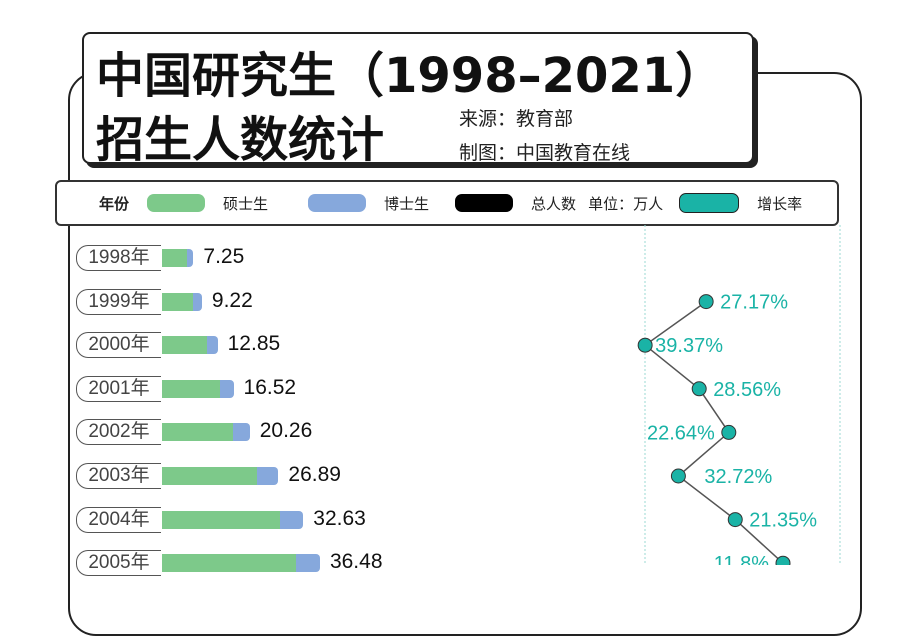  What do you see at coordinates (447, 203) in the screenshot?
I see `legend: 年份 硕士生 博士生 总人数 单位：万人 增长率` at bounding box center [447, 203].